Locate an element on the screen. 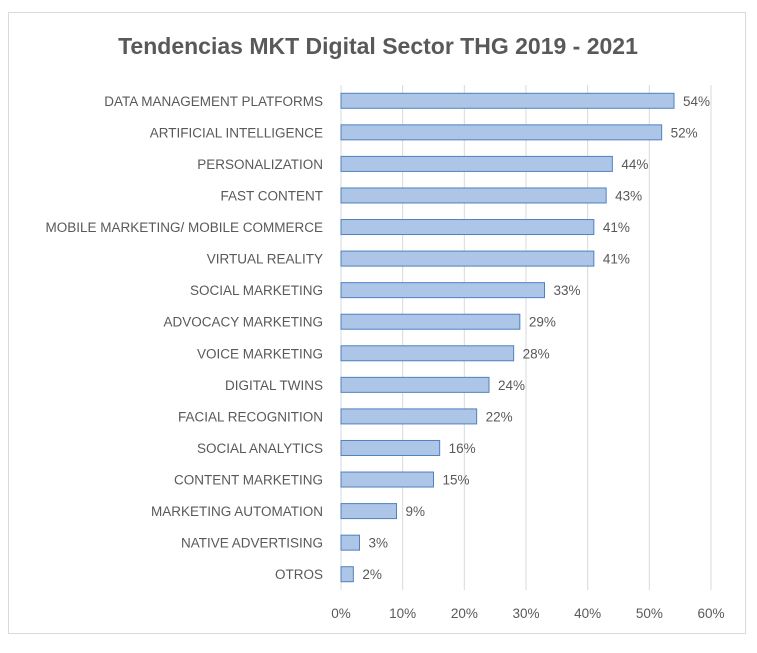  category-label: OTROS is located at coordinates (299, 574).